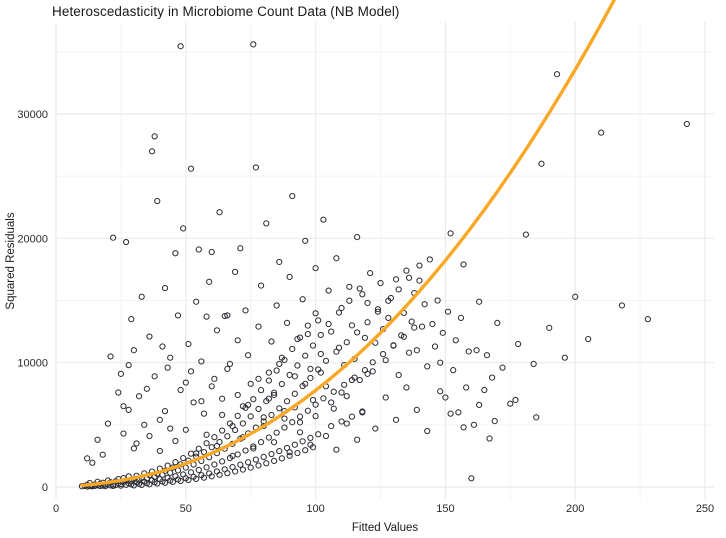 The width and height of the screenshot is (726, 538). Describe the element at coordinates (315, 509) in the screenshot. I see `x-tick-label: 100` at that location.